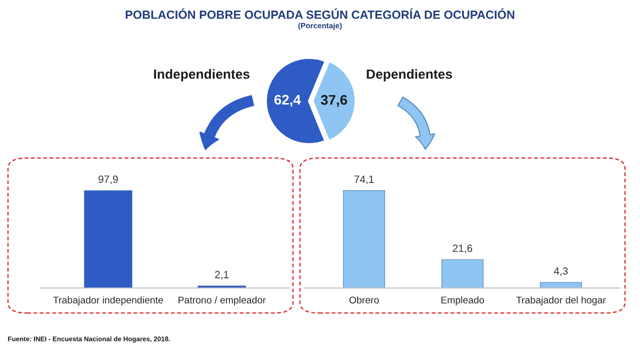 Image resolution: width=640 pixels, height=350 pixels. I want to click on data-label: 21,6, so click(462, 249).